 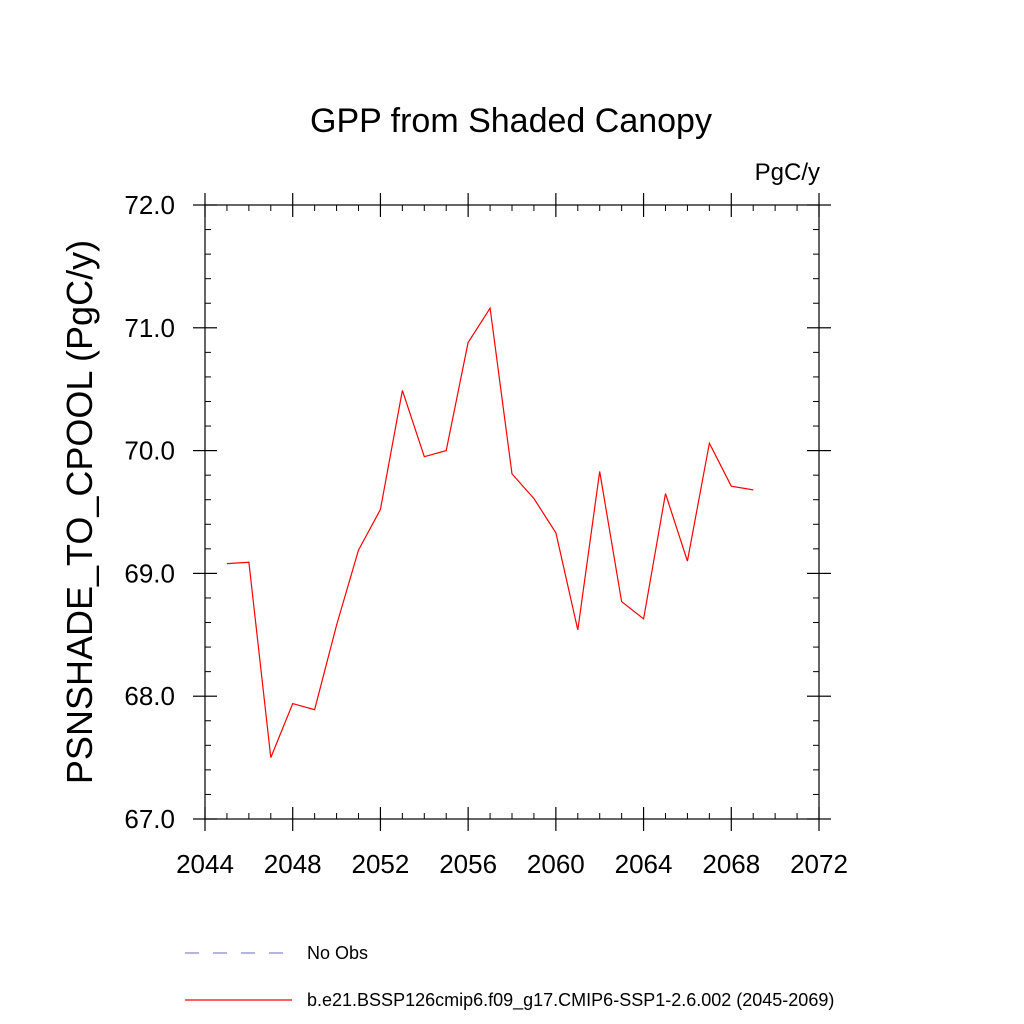 I want to click on chart-title: GPP from Shaded Canopy, so click(x=511, y=121).